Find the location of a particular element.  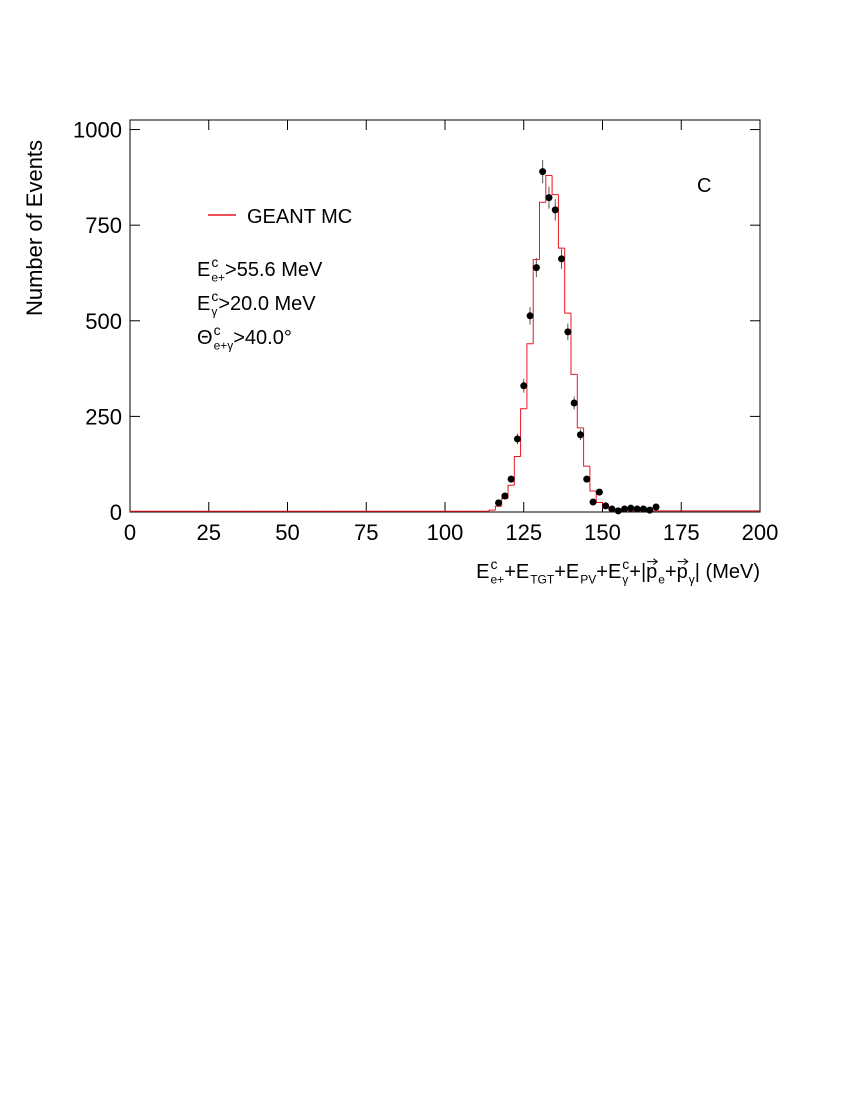

x-tick-label: 25 is located at coordinates (209, 532).